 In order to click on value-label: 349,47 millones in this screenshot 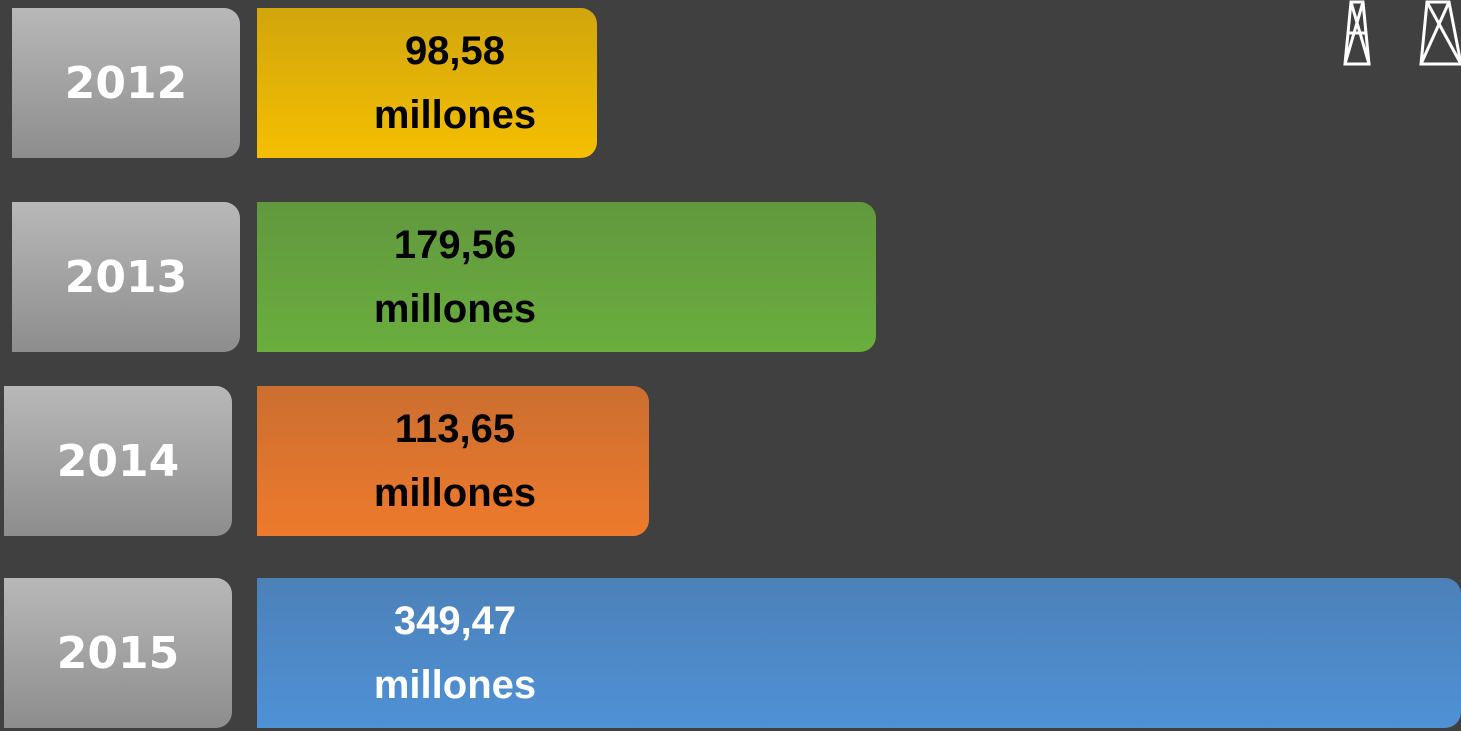, I will do `click(455, 653)`.